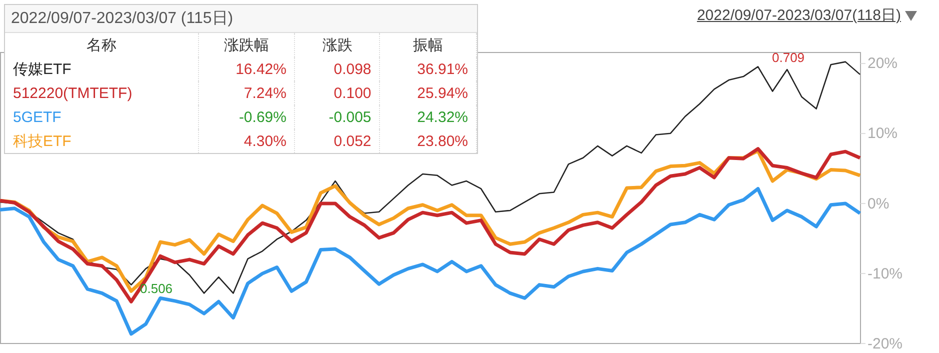  I want to click on annotation: 振幅, so click(428, 45).